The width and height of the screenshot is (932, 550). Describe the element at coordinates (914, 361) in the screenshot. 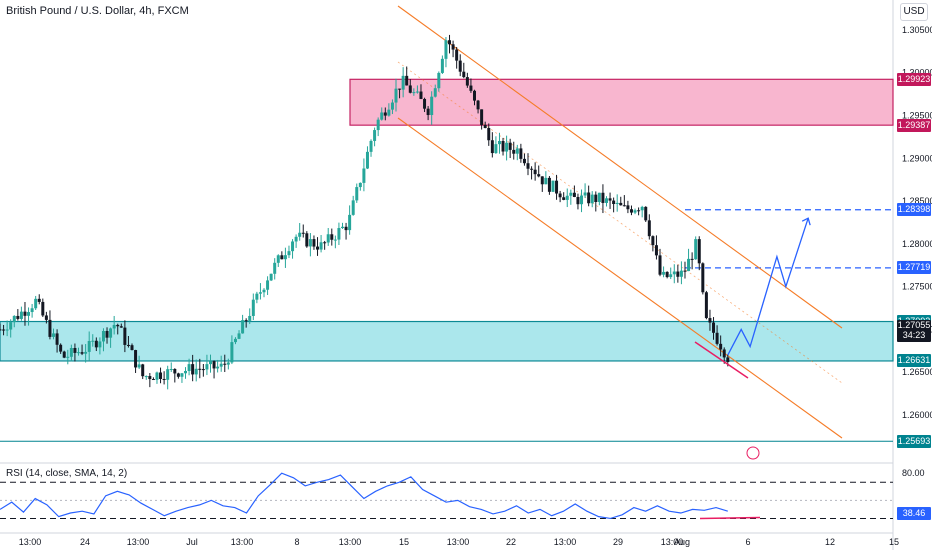

I see `price-label-badge: 1.26631` at that location.